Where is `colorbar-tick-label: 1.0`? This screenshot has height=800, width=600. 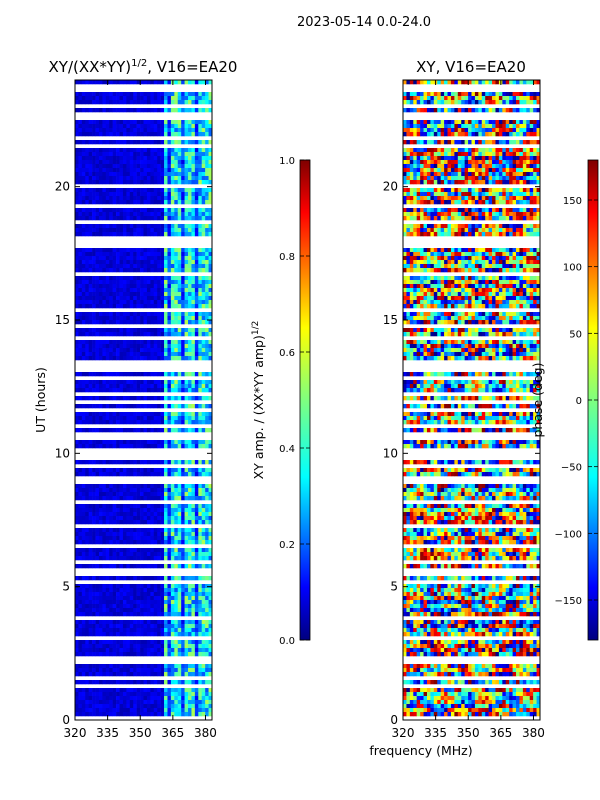
colorbar-tick-label: 1.0 is located at coordinates (287, 161).